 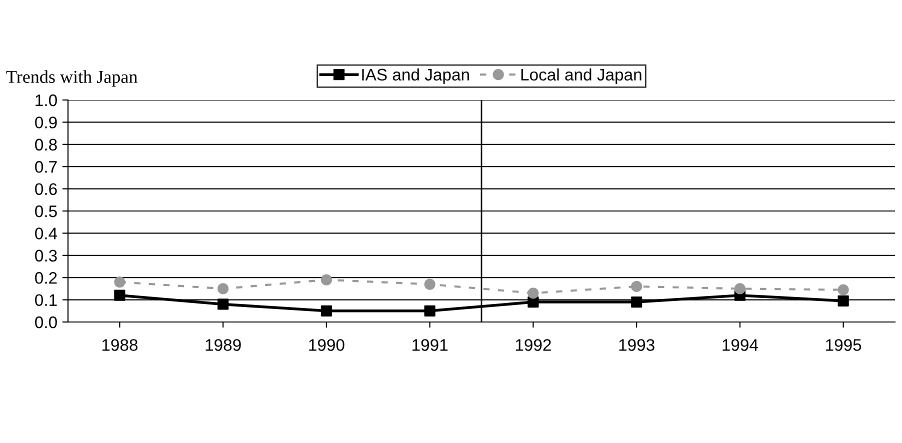 What do you see at coordinates (46, 211) in the screenshot?
I see `y-tick-label: 0.5` at bounding box center [46, 211].